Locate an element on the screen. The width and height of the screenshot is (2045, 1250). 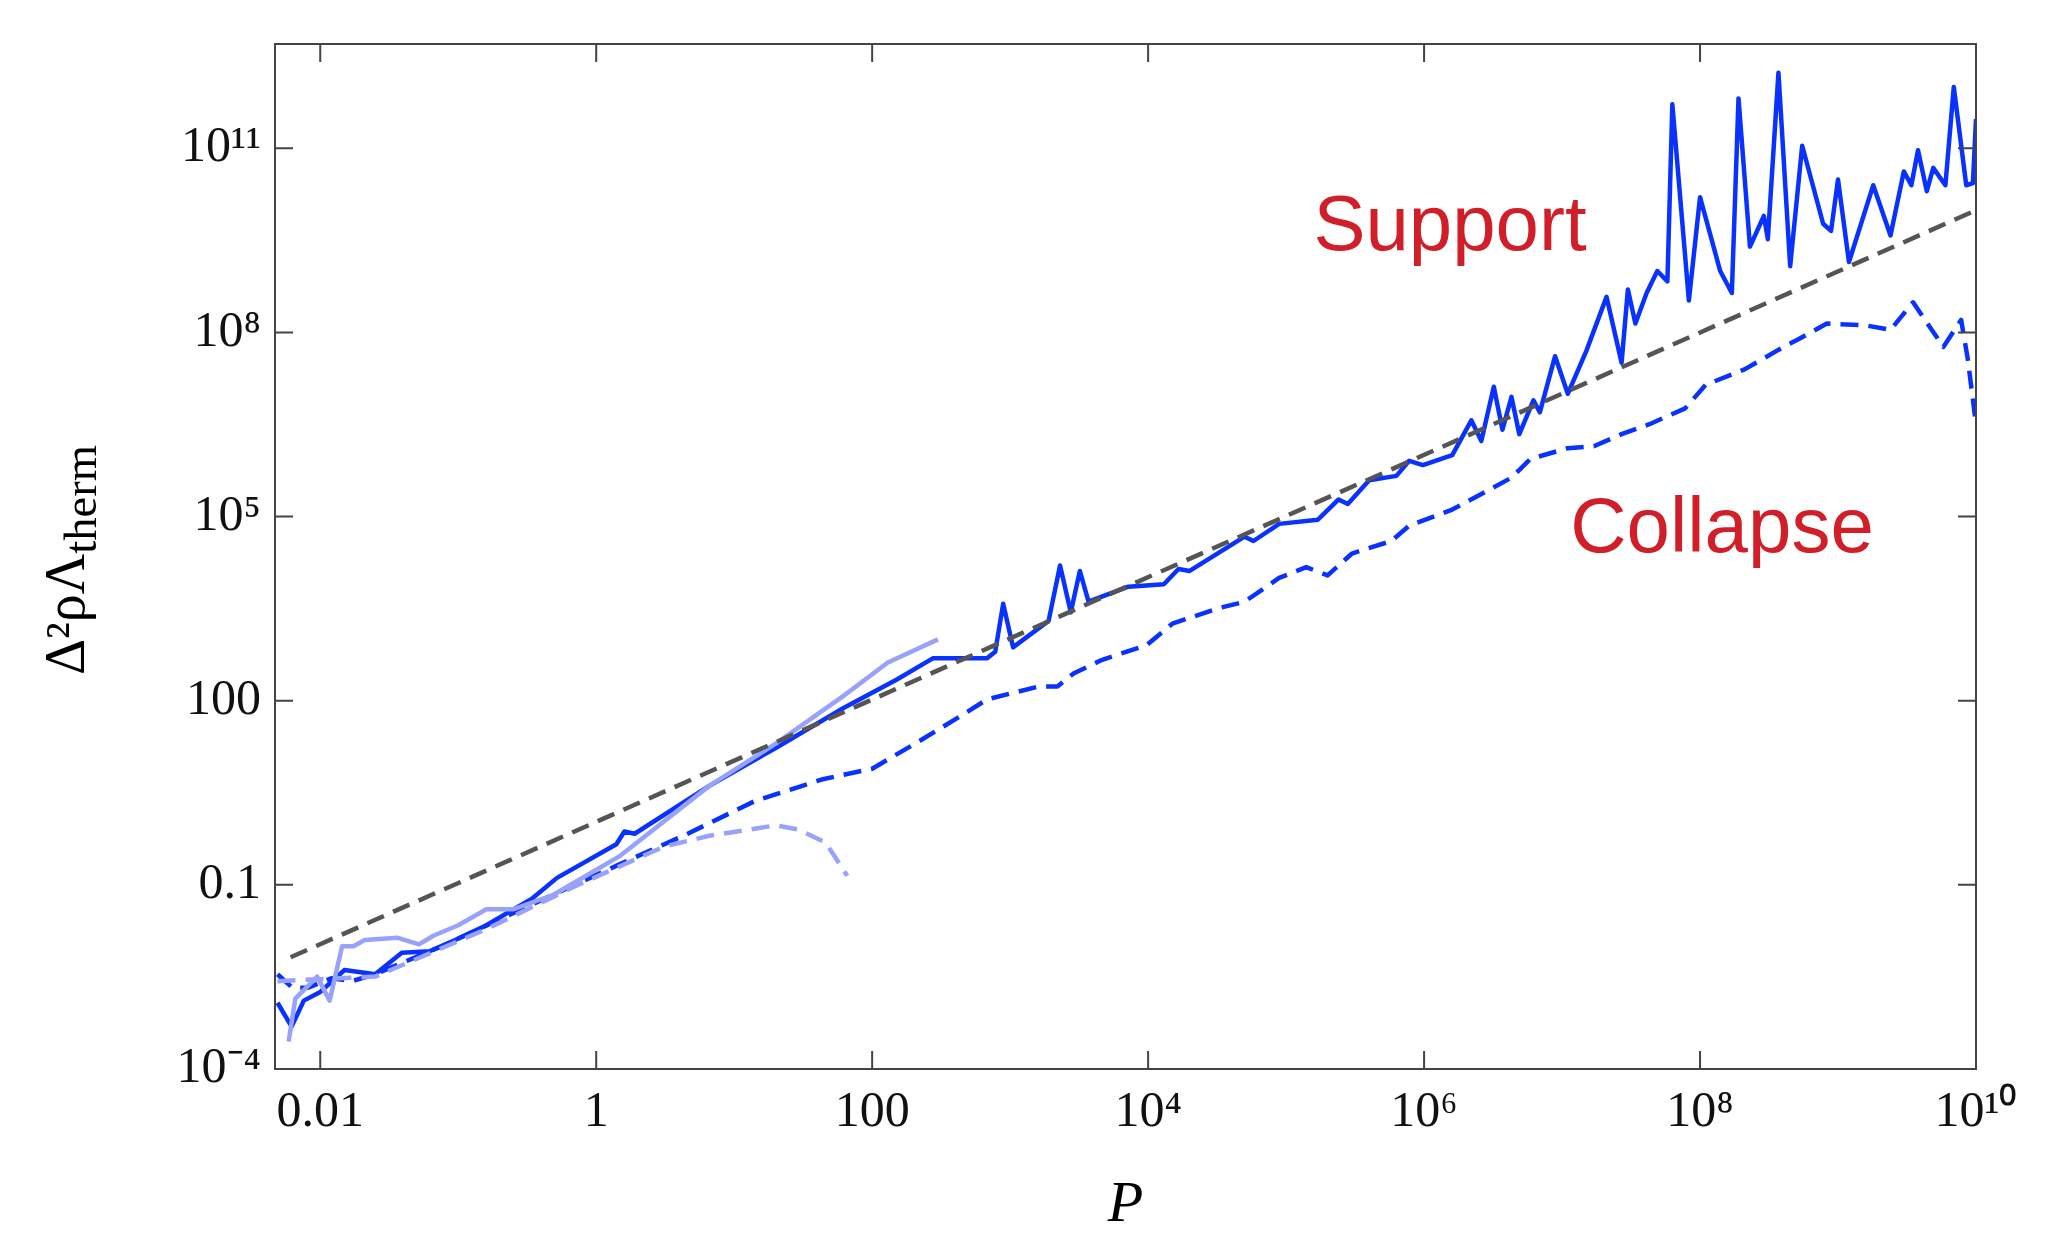
y-tick-label: 10⁵ is located at coordinates (227, 512).